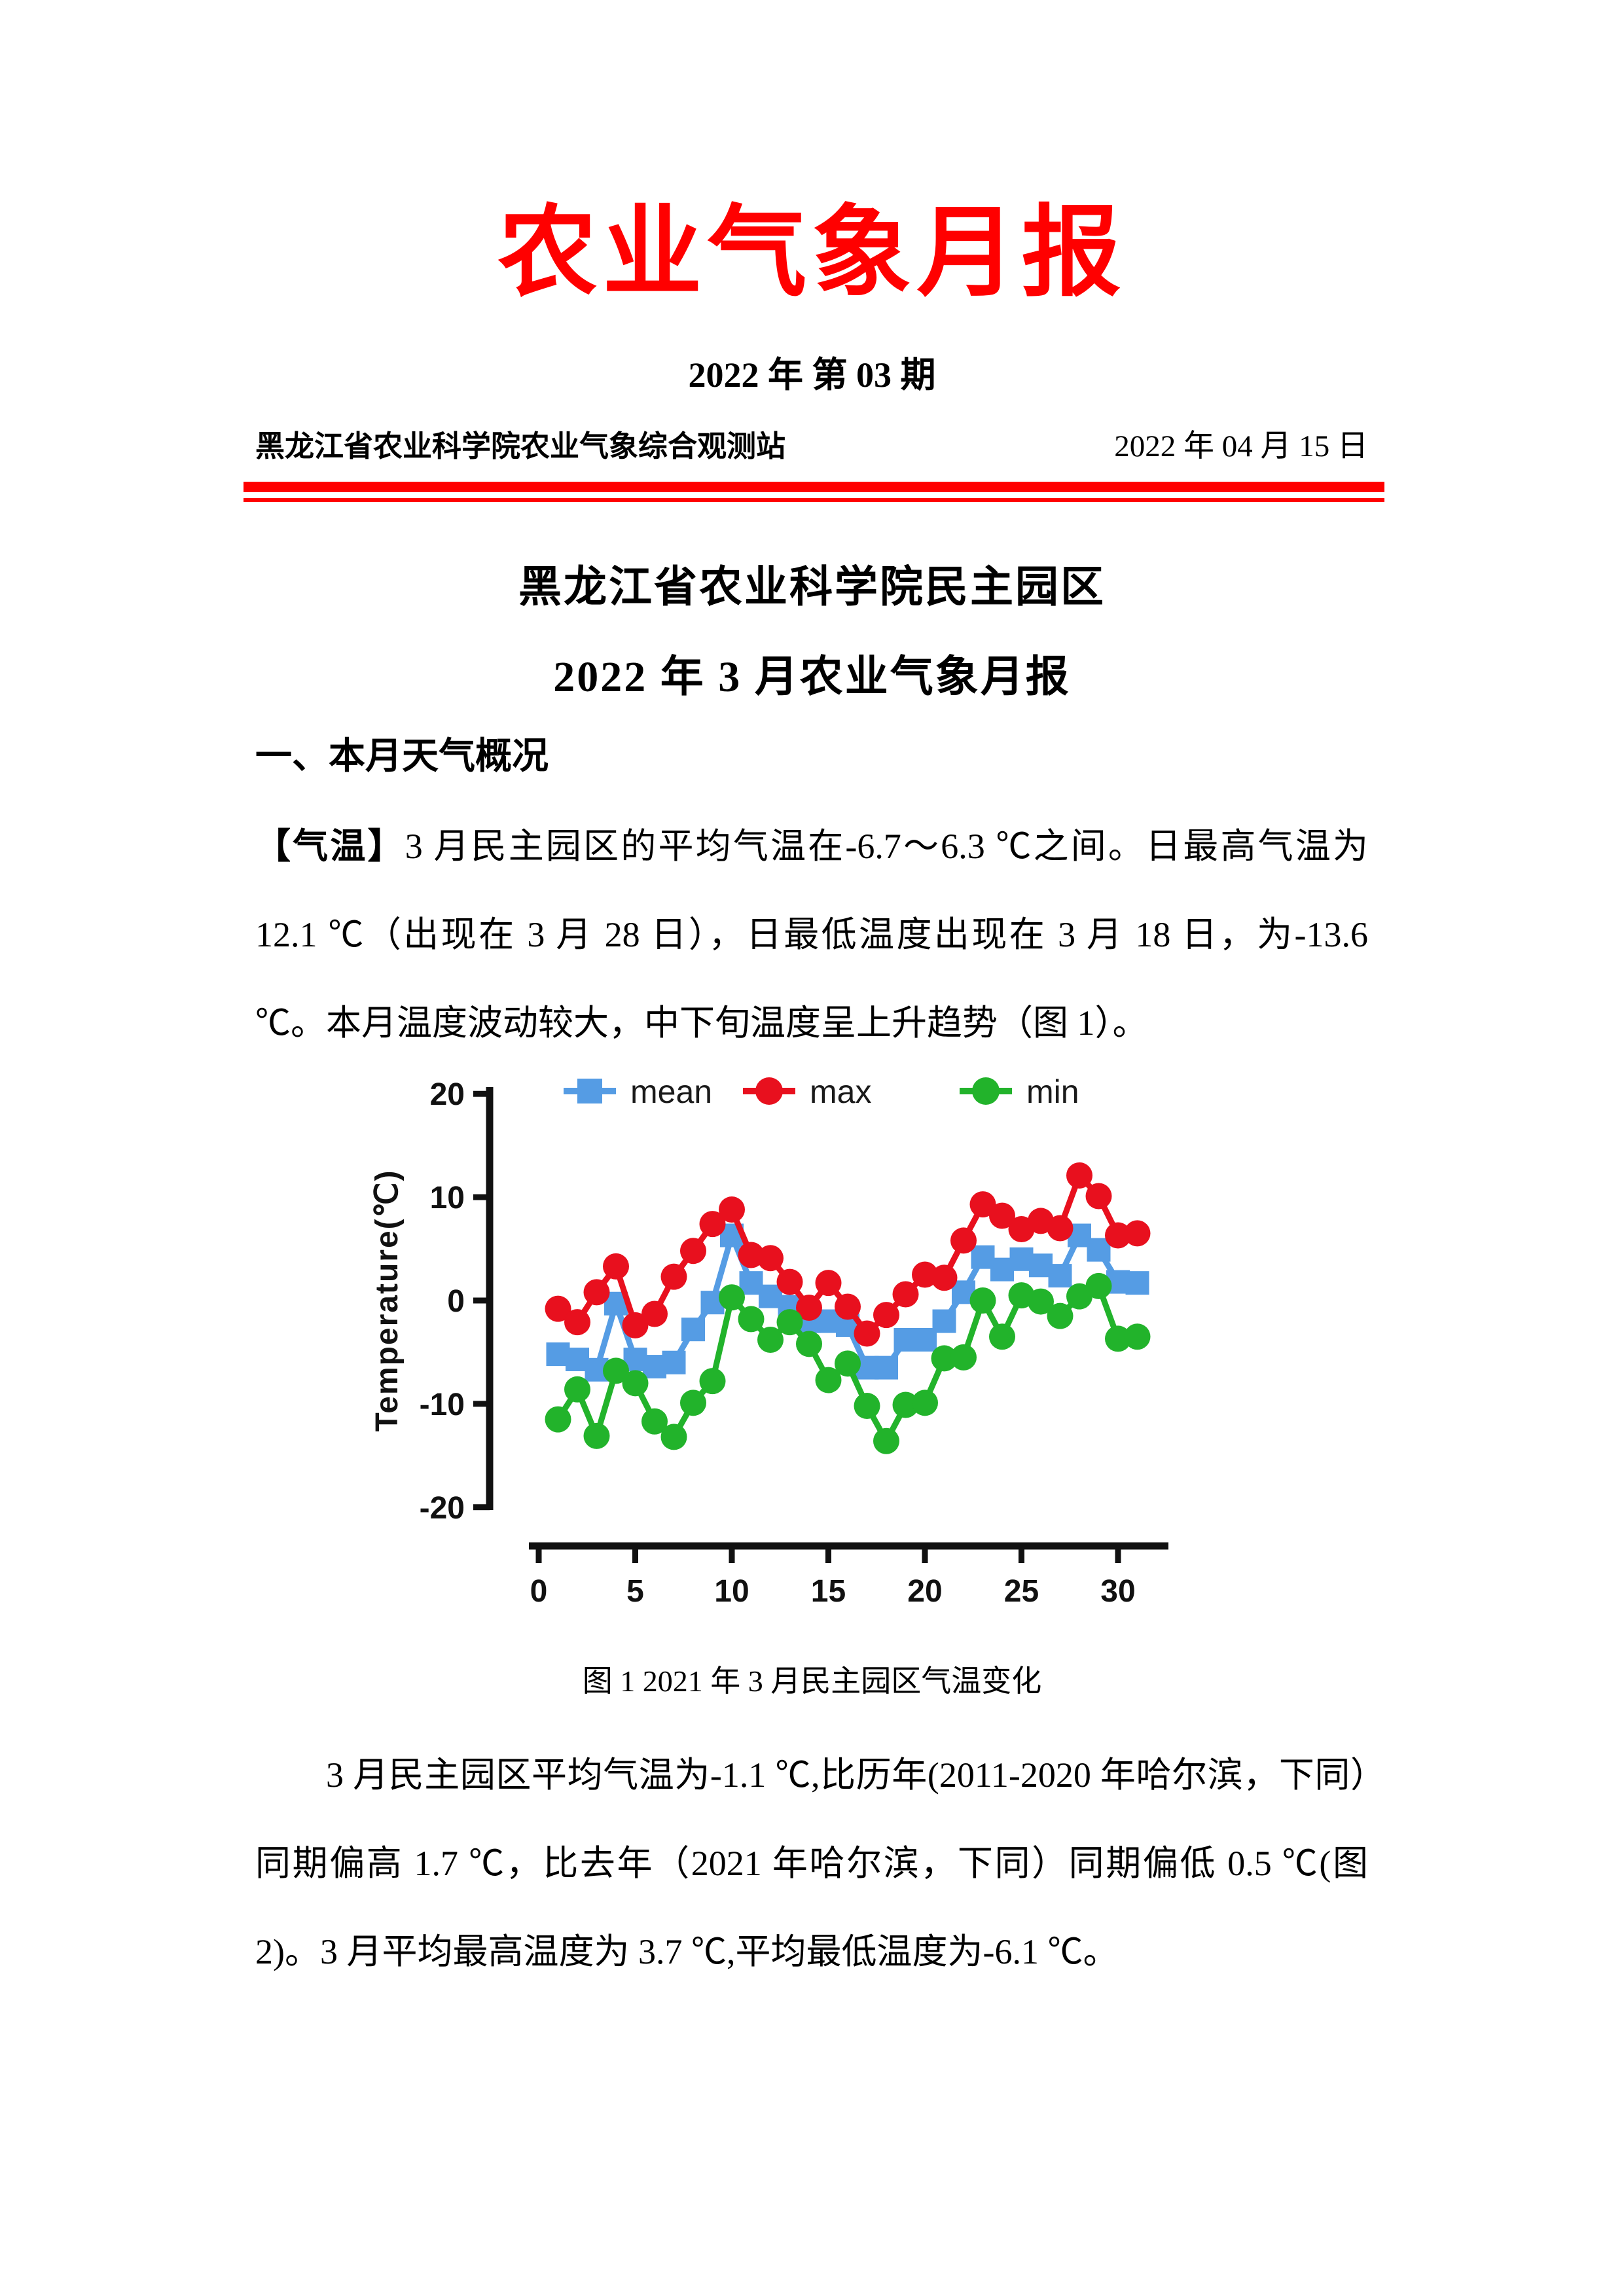 Image resolution: width=1624 pixels, height=2296 pixels. Describe the element at coordinates (456, 1301) in the screenshot. I see `y-tick-label: 0` at that location.